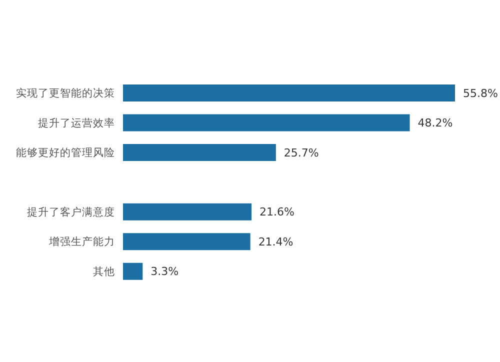 The width and height of the screenshot is (500, 362). What do you see at coordinates (65, 153) in the screenshot?
I see `y-tick-label: 能够更好的管理风险` at bounding box center [65, 153].